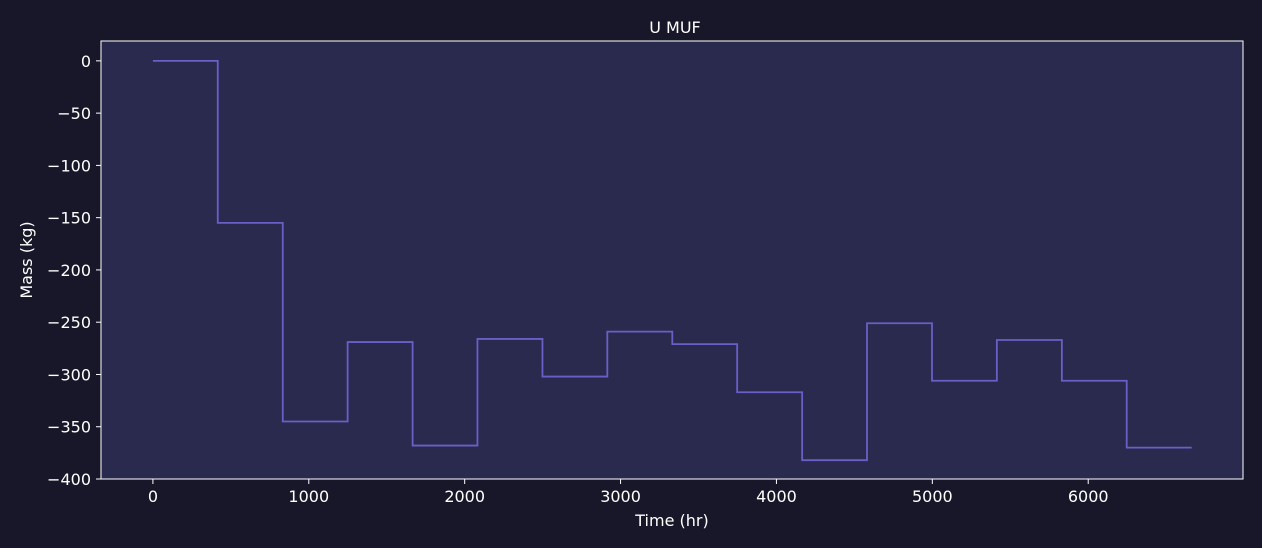 This screenshot has height=548, width=1262. Describe the element at coordinates (153, 496) in the screenshot. I see `x-tick-label: 0` at that location.